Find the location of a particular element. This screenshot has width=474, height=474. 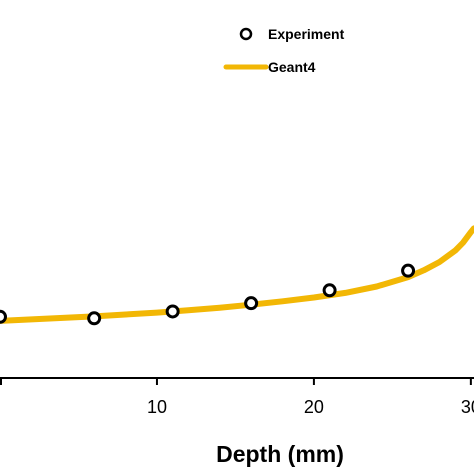

x-axis-title: Depth (mm) is located at coordinates (280, 454).